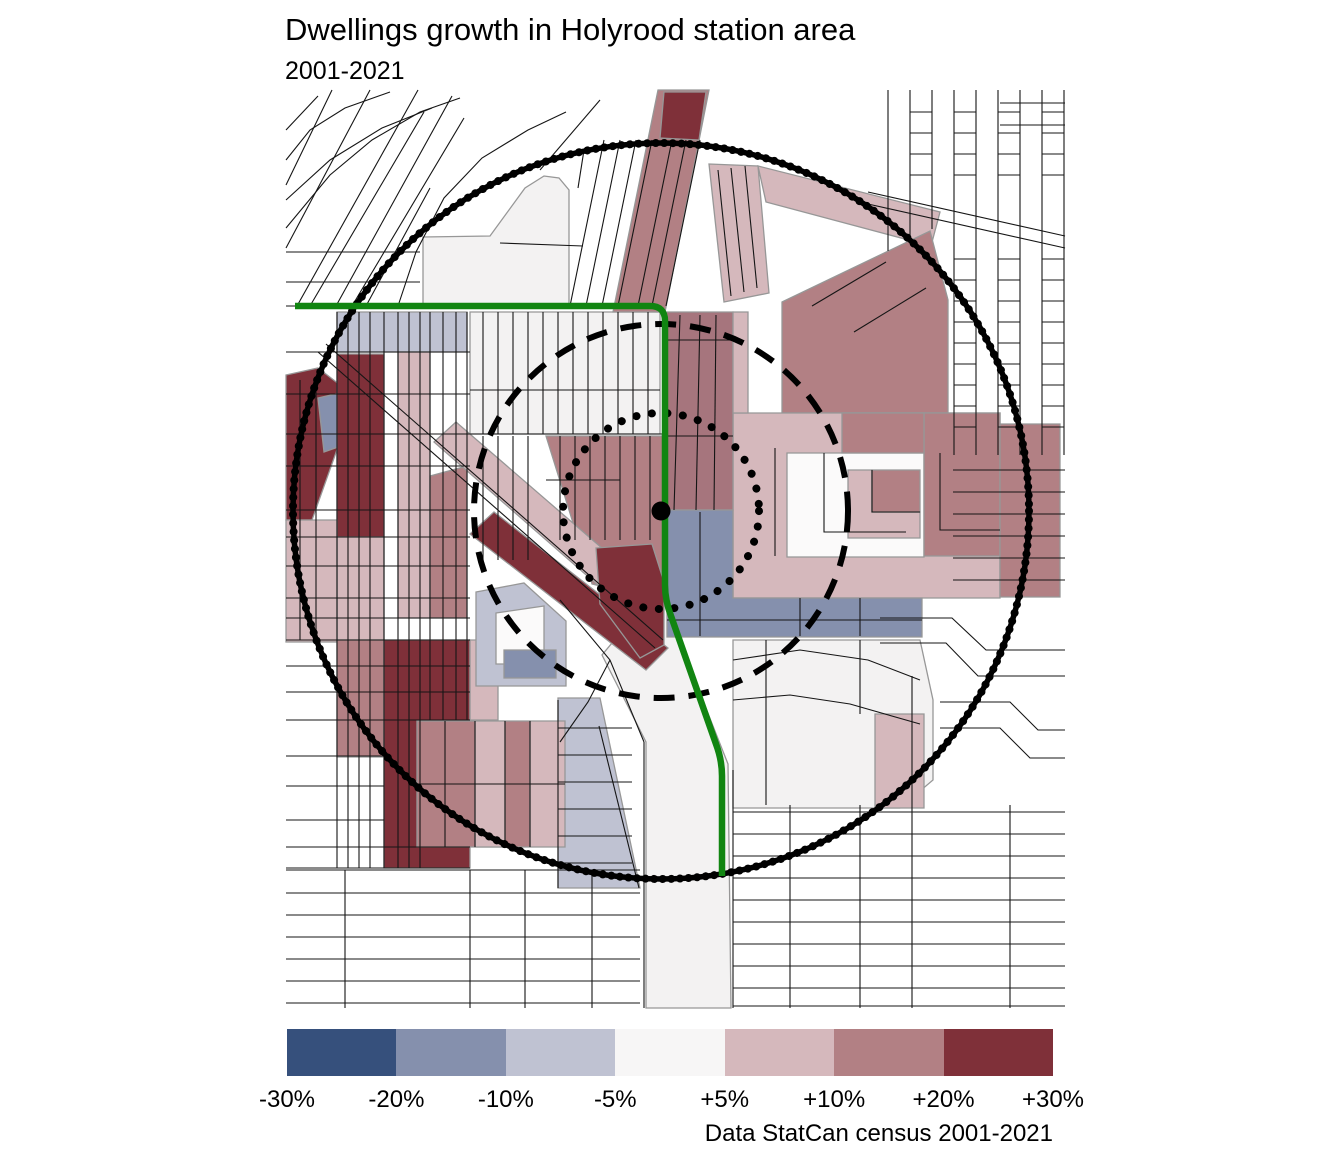 This screenshot has height=1152, width=1344. I want to click on legend-labels: -30% -20% -10% -5% +5% +10% +20% +30%, so click(671, 1101).